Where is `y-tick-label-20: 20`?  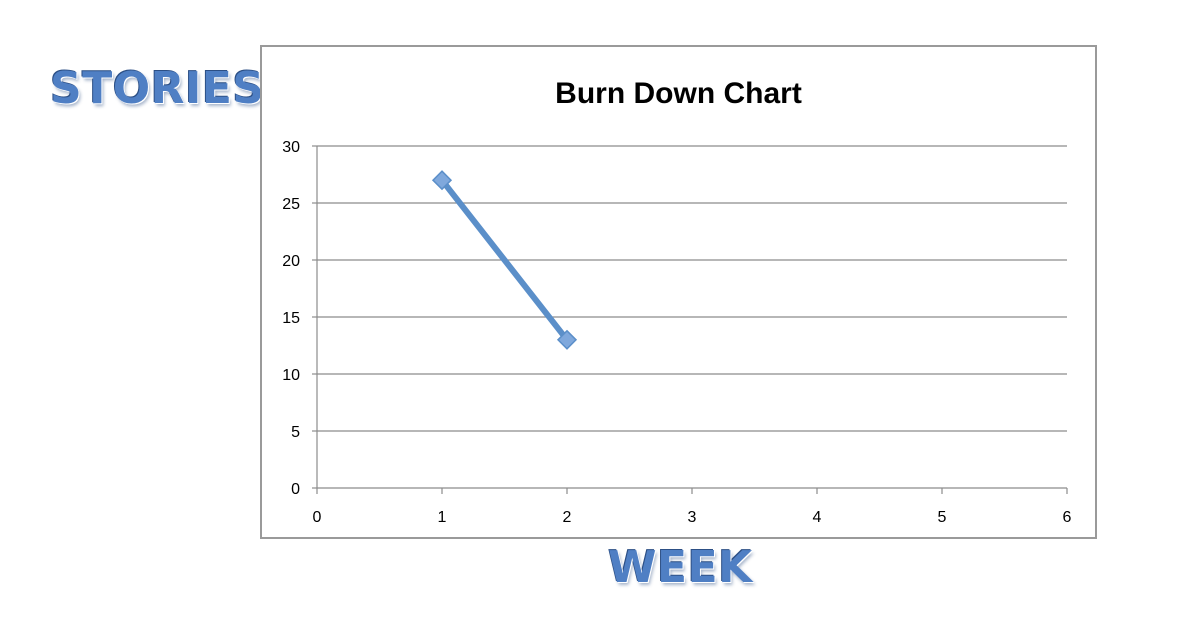
y-tick-label-20: 20 is located at coordinates (291, 261).